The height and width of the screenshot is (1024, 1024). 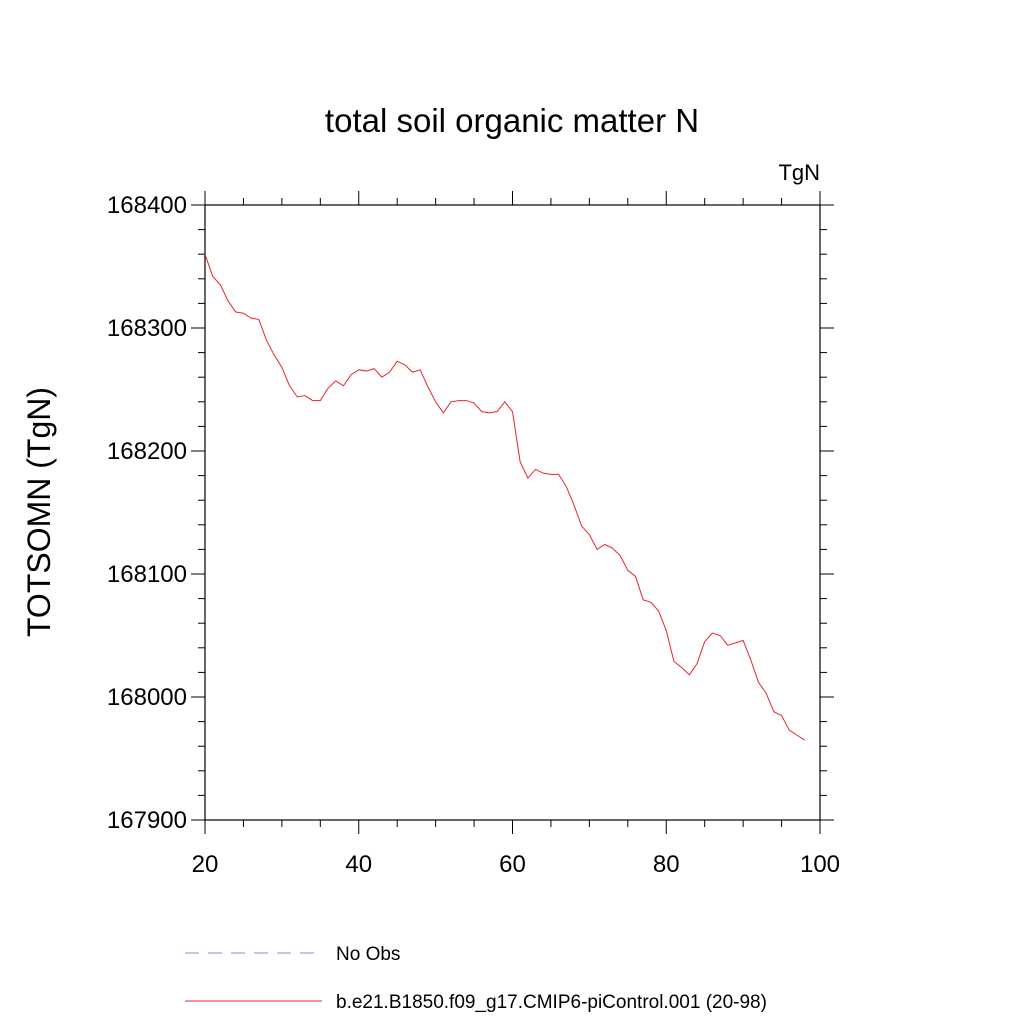 I want to click on chart-title: total soil organic matter N, so click(x=512, y=120).